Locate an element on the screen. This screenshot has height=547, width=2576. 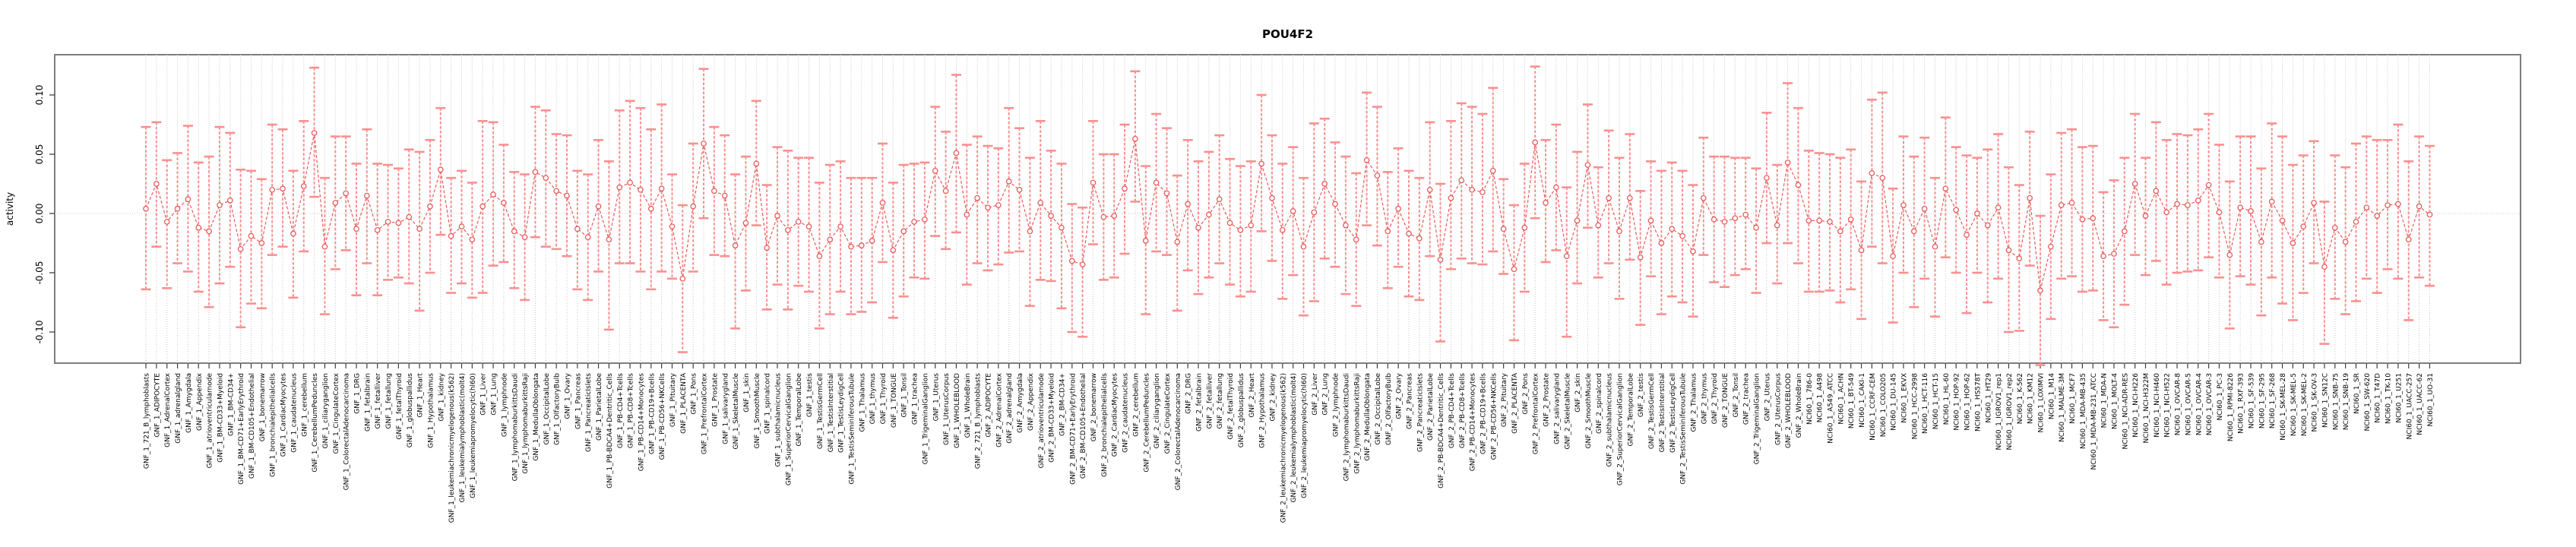
x-tick-label: NCI60_1_OVCAR-5 is located at coordinates (2188, 404).